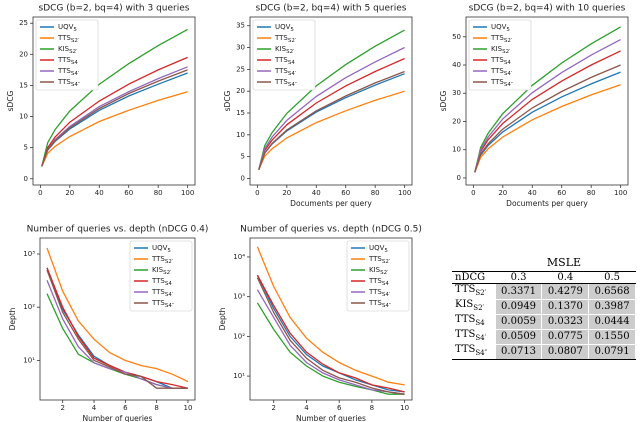  Describe the element at coordinates (620, 193) in the screenshot. I see `x-tick-label: 100` at that location.